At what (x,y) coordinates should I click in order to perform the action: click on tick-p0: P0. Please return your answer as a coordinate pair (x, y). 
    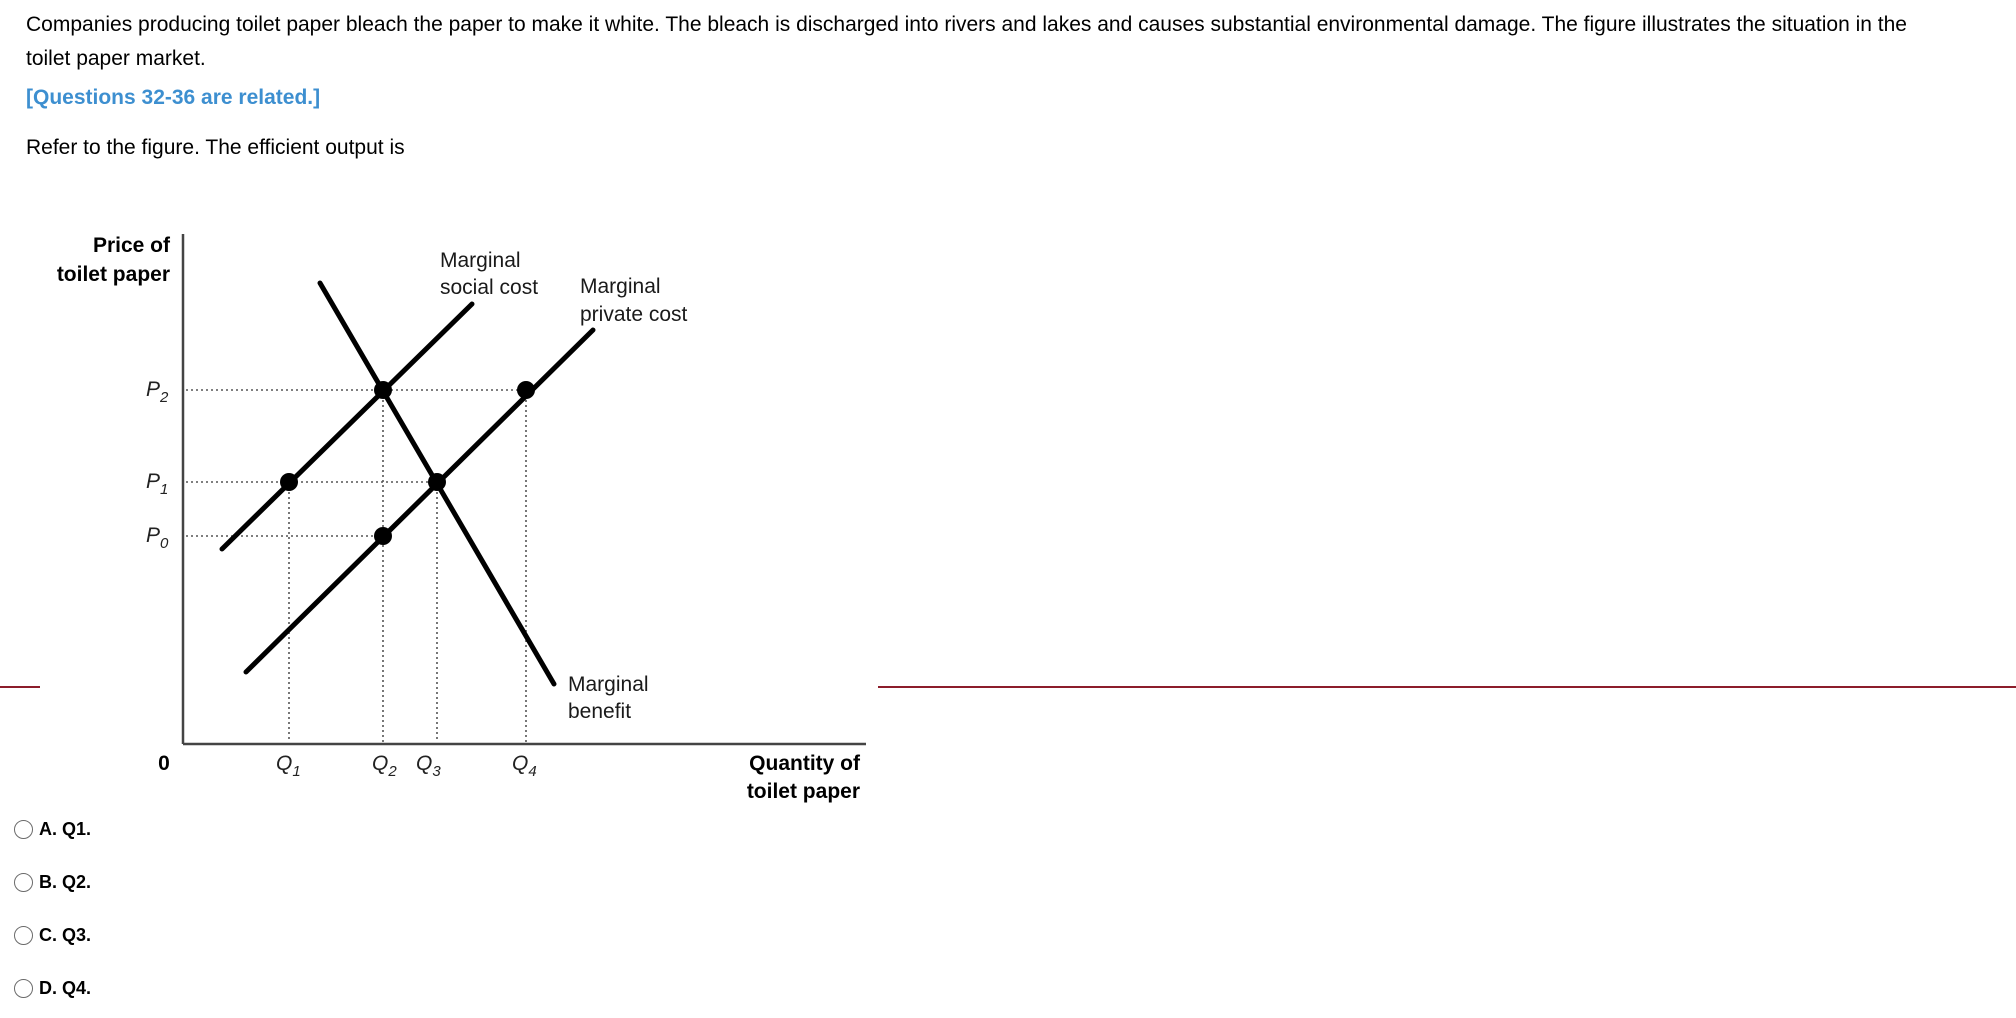
    Looking at the image, I should click on (157, 538).